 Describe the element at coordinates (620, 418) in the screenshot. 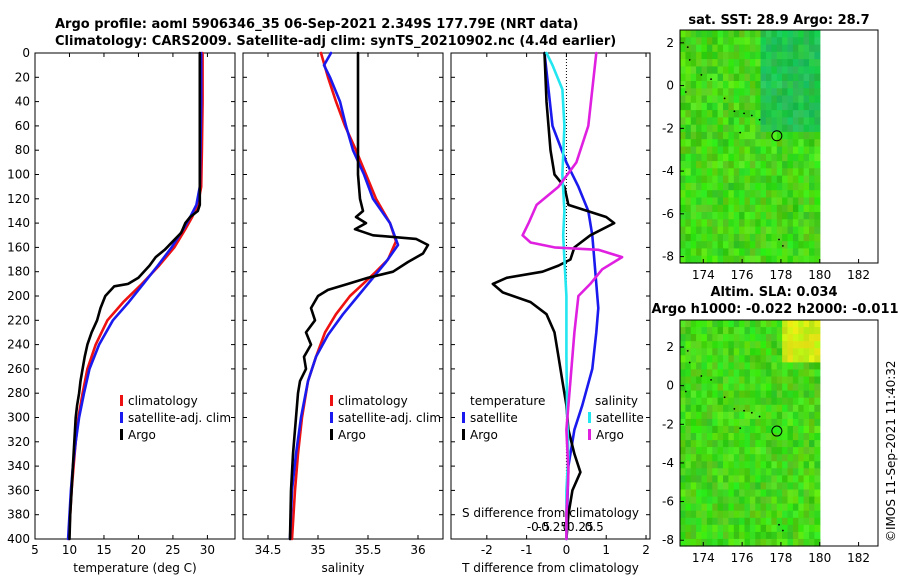

I see `legend-salinity-satellite: satellite` at that location.